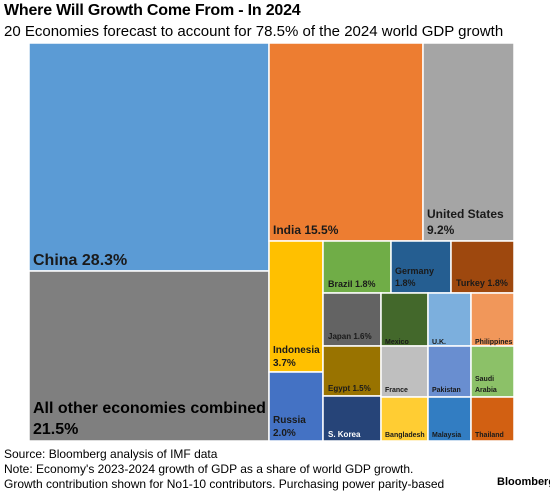 This screenshot has width=550, height=491. What do you see at coordinates (468, 142) in the screenshot?
I see `tile-united-states` at bounding box center [468, 142].